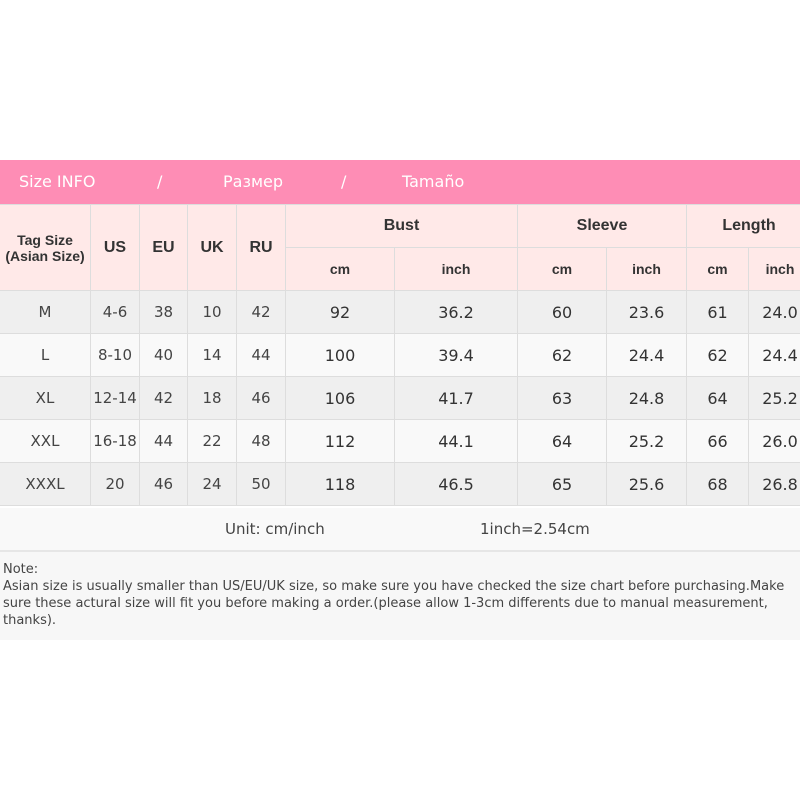 The height and width of the screenshot is (800, 800). I want to click on cell-length-inch: 25.2, so click(773, 398).